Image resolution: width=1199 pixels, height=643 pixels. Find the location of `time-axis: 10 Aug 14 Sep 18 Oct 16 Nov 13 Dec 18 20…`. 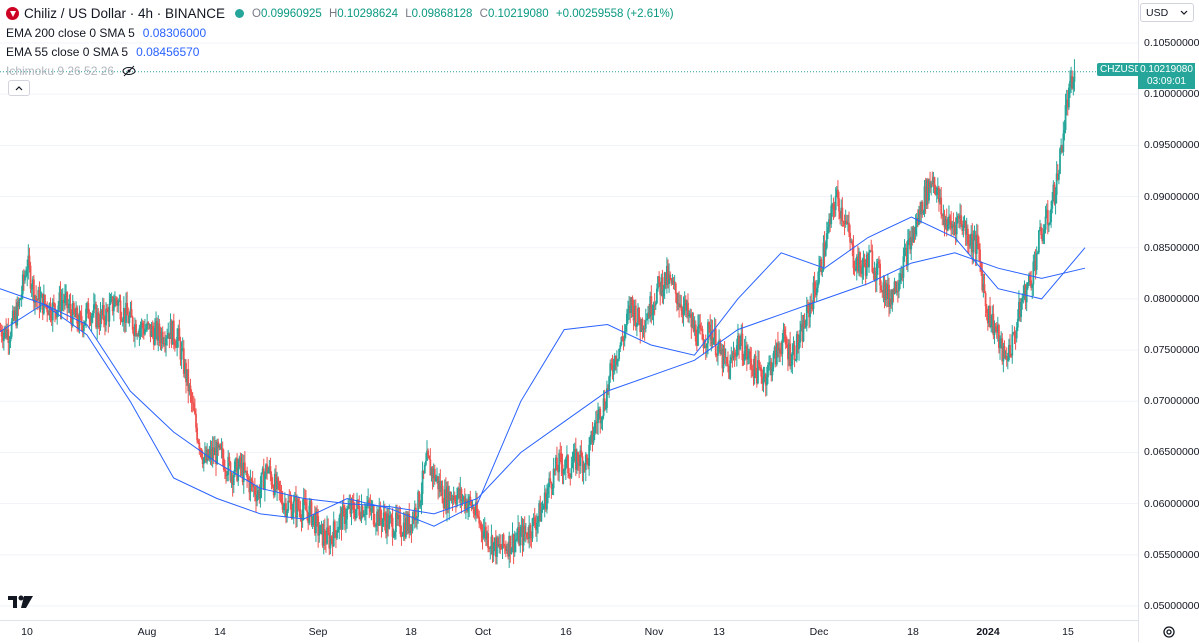

time-axis: 10 Aug 14 Sep 18 Oct 16 Nov 13 Dec 18 20… is located at coordinates (569, 631).